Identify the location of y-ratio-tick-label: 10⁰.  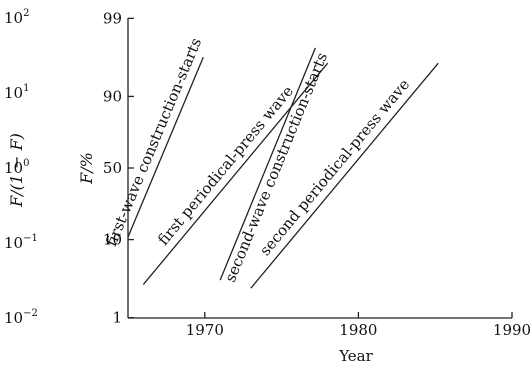
(16, 167).